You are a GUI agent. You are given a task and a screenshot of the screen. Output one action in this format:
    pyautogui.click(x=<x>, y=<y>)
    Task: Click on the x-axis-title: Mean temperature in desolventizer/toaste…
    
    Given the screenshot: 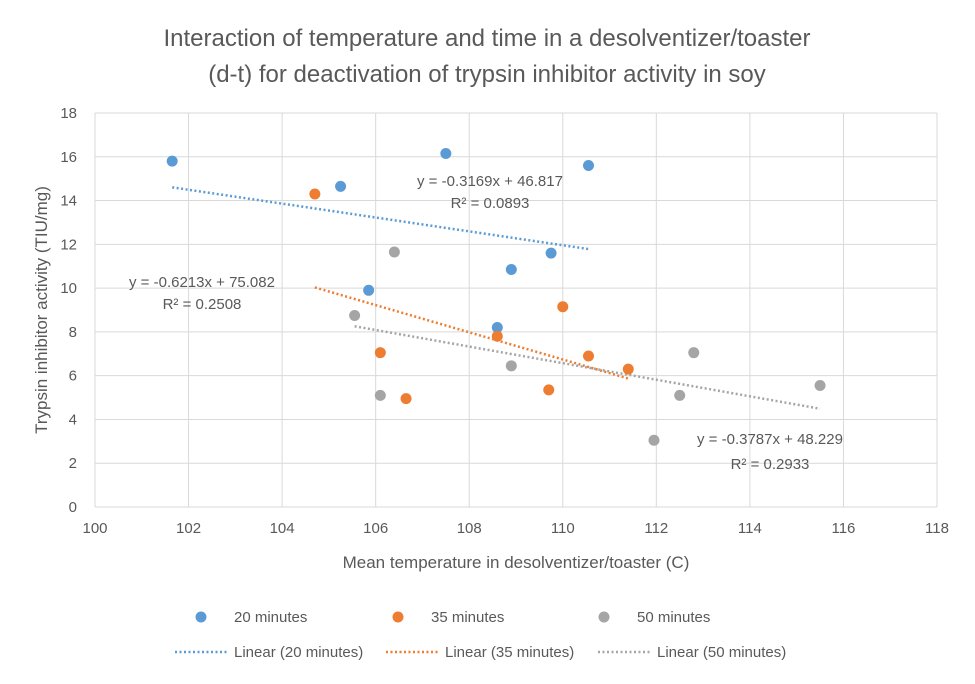 What is the action you would take?
    pyautogui.click(x=516, y=562)
    